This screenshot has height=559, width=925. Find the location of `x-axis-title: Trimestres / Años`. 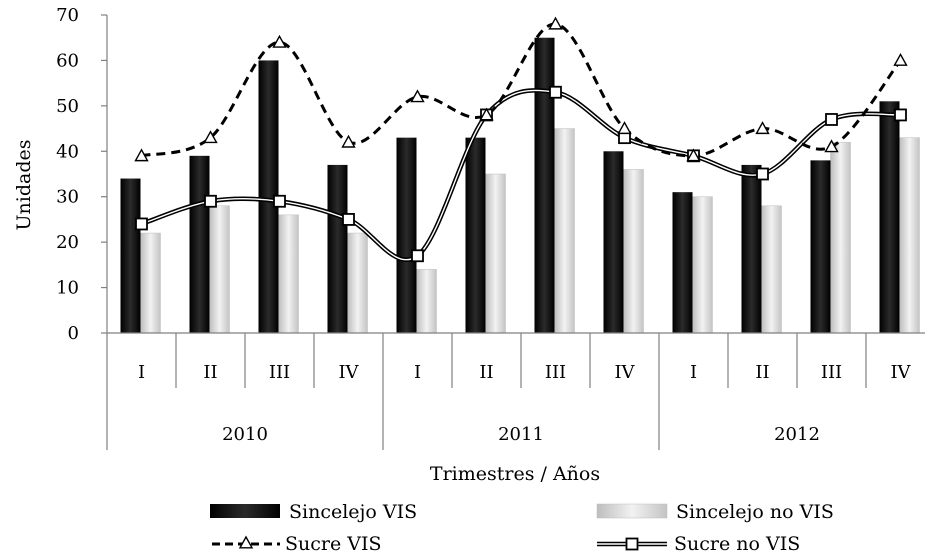

x-axis-title: Trimestres / Años is located at coordinates (515, 474).